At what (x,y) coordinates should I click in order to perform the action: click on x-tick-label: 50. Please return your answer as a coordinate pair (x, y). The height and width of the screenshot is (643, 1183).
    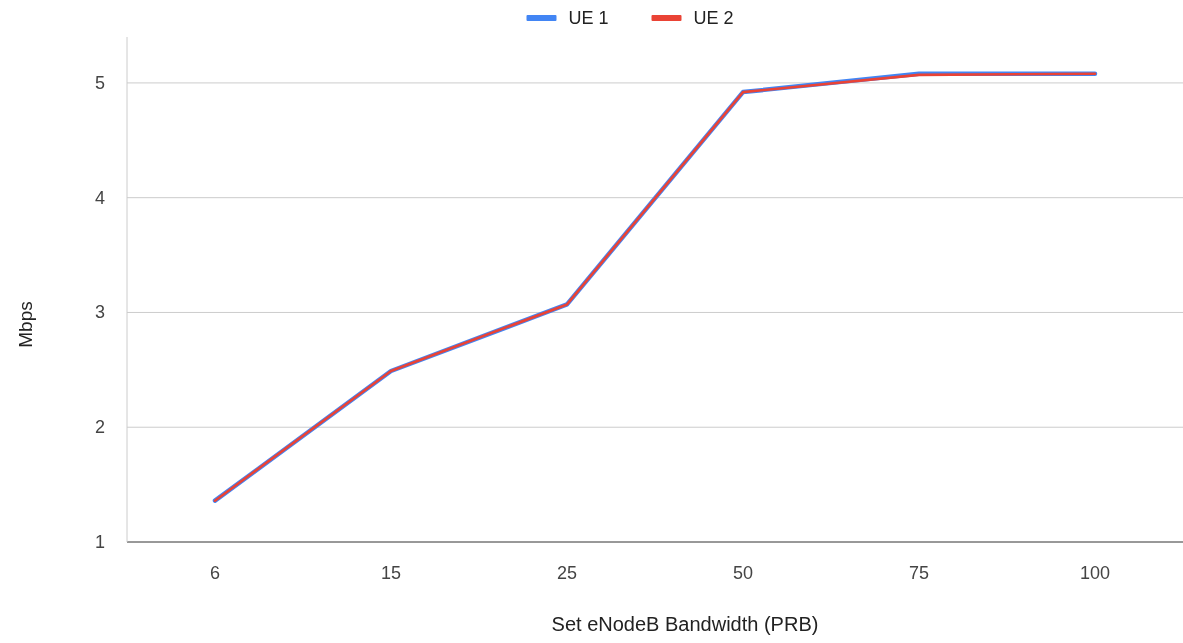
    Looking at the image, I should click on (743, 573).